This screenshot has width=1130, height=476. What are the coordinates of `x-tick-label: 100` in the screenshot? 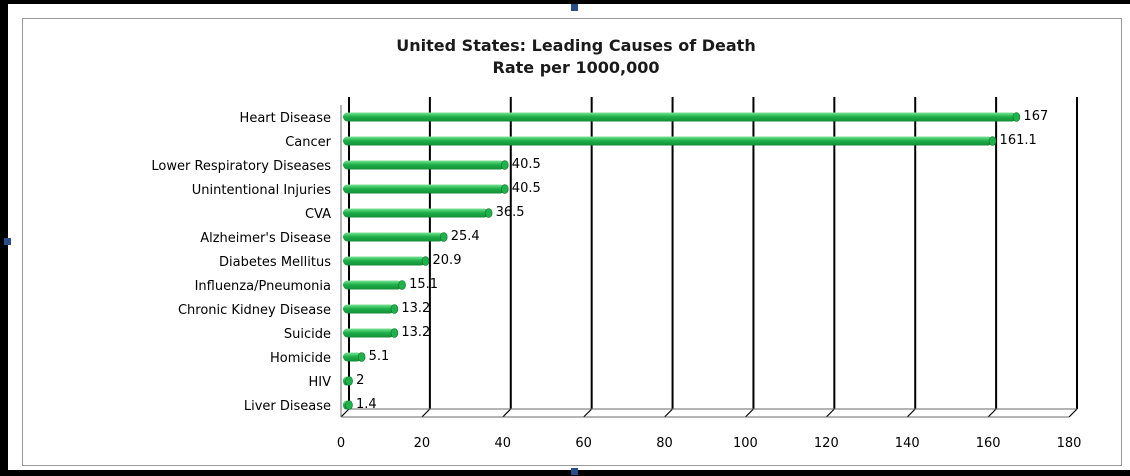 It's located at (745, 443).